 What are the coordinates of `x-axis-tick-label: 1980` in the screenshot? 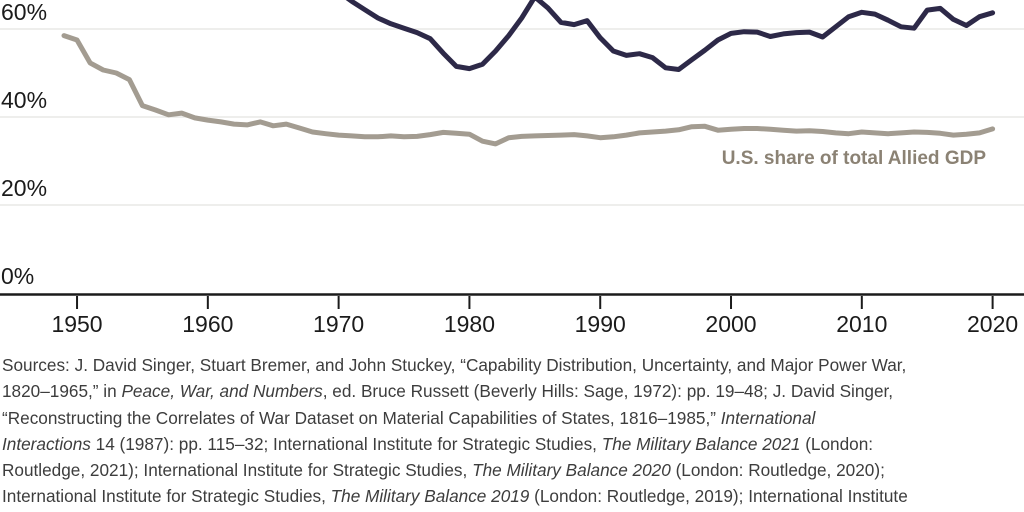 It's located at (469, 324).